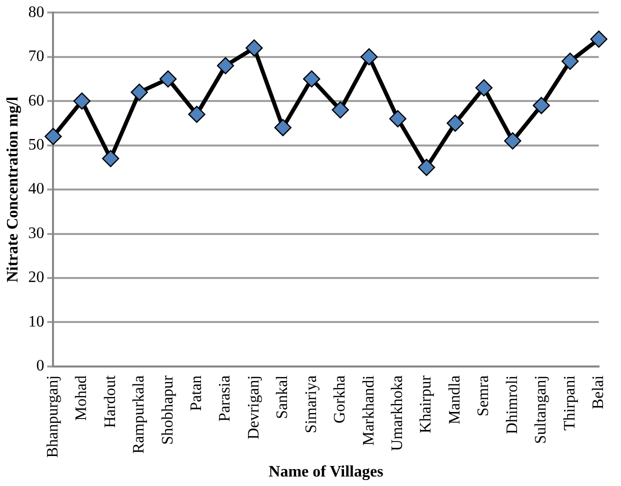 The image size is (621, 486). I want to click on x-tick-label: Rampurkala, so click(139, 414).